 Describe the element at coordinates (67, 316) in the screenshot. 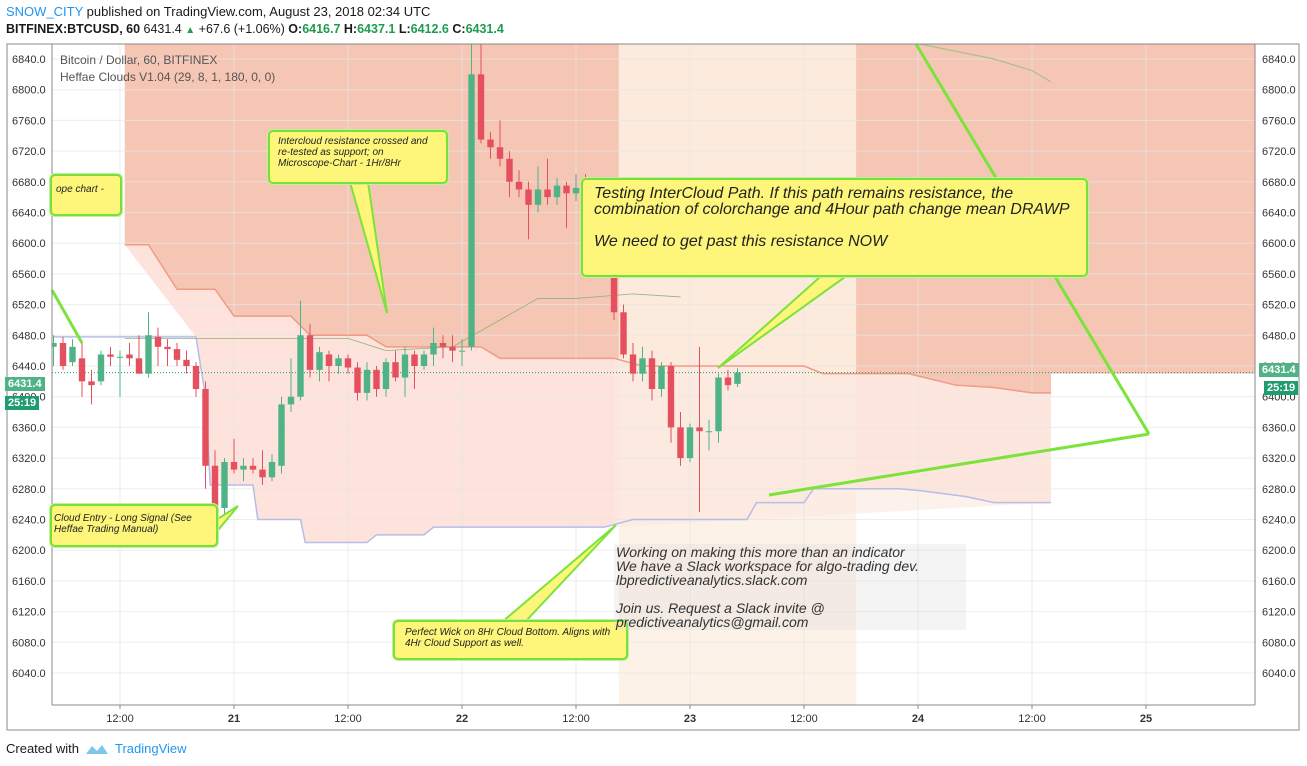

I see `pointer-scope` at that location.